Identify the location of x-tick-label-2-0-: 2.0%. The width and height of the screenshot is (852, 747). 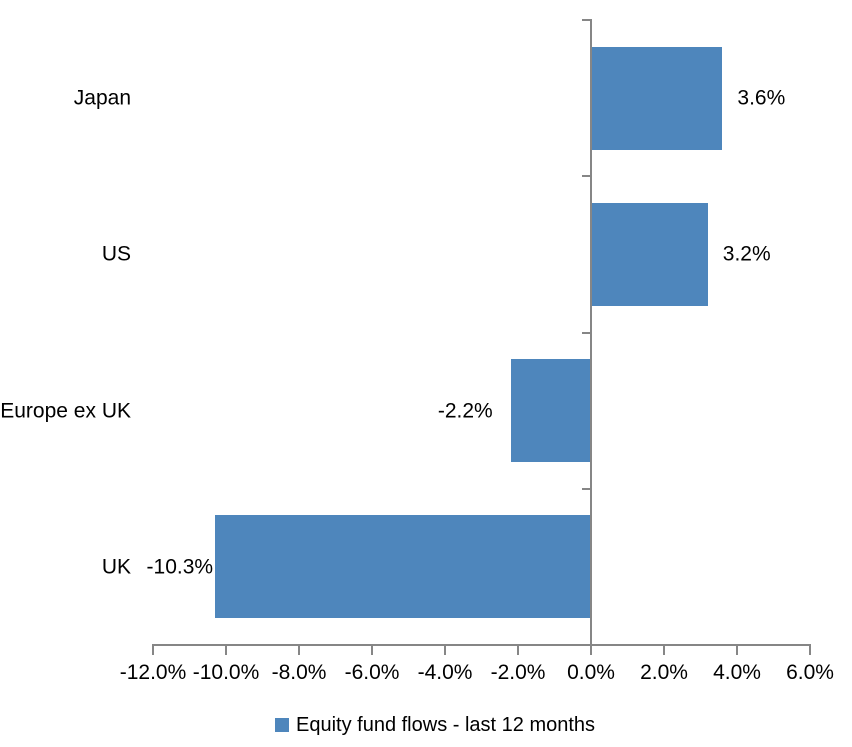
(664, 672).